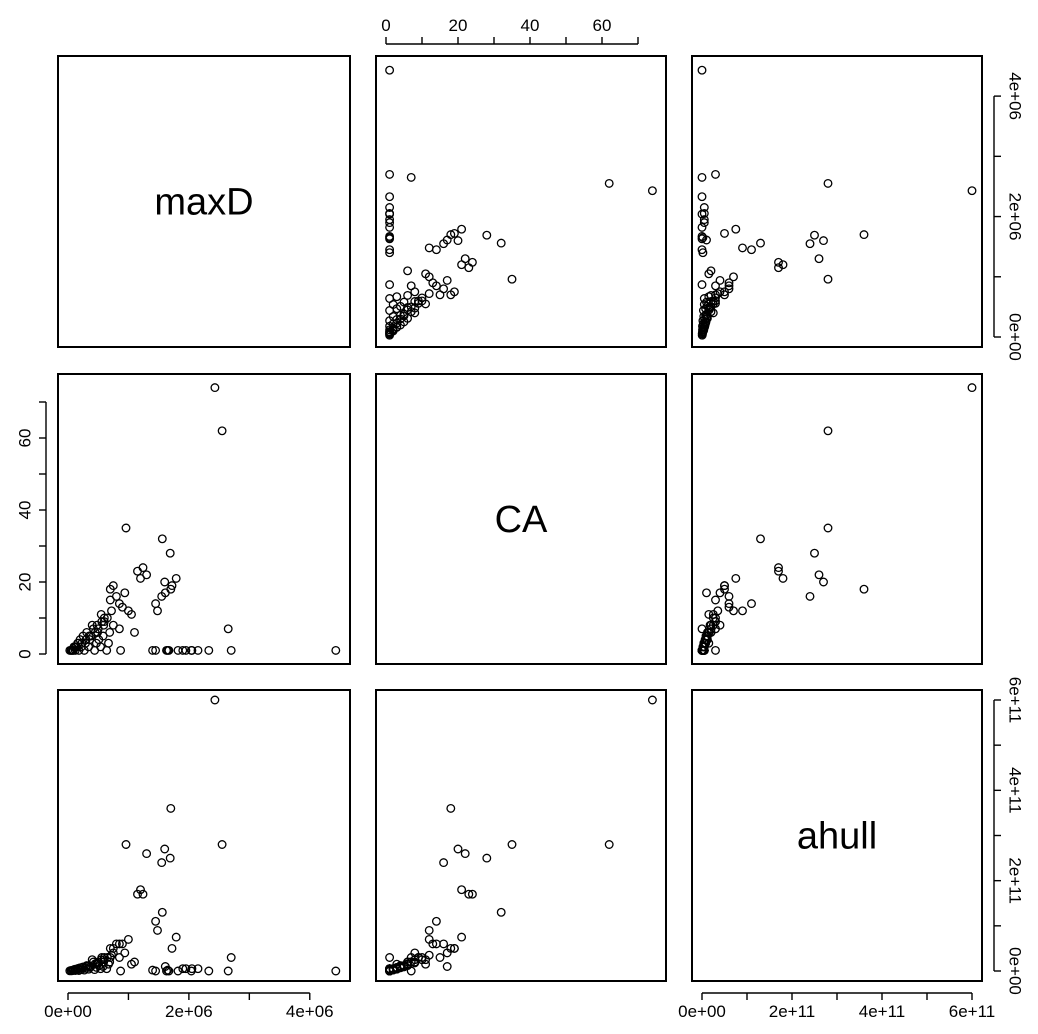 This screenshot has height=1034, width=1038. I want to click on tick-label-CA-top: 0, so click(385, 25).